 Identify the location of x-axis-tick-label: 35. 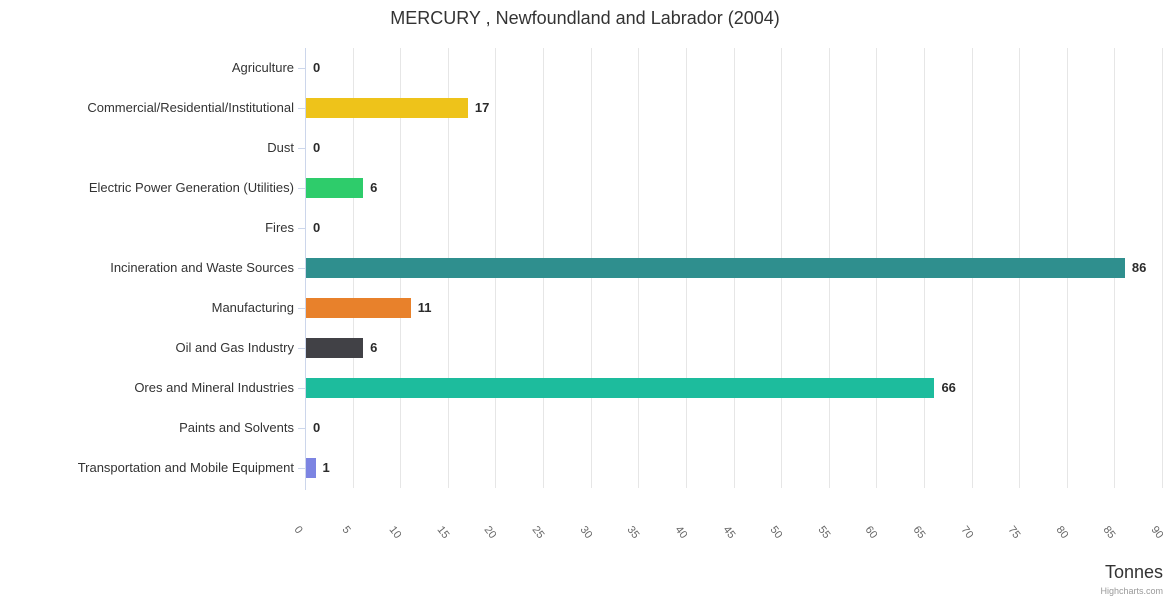
(633, 533).